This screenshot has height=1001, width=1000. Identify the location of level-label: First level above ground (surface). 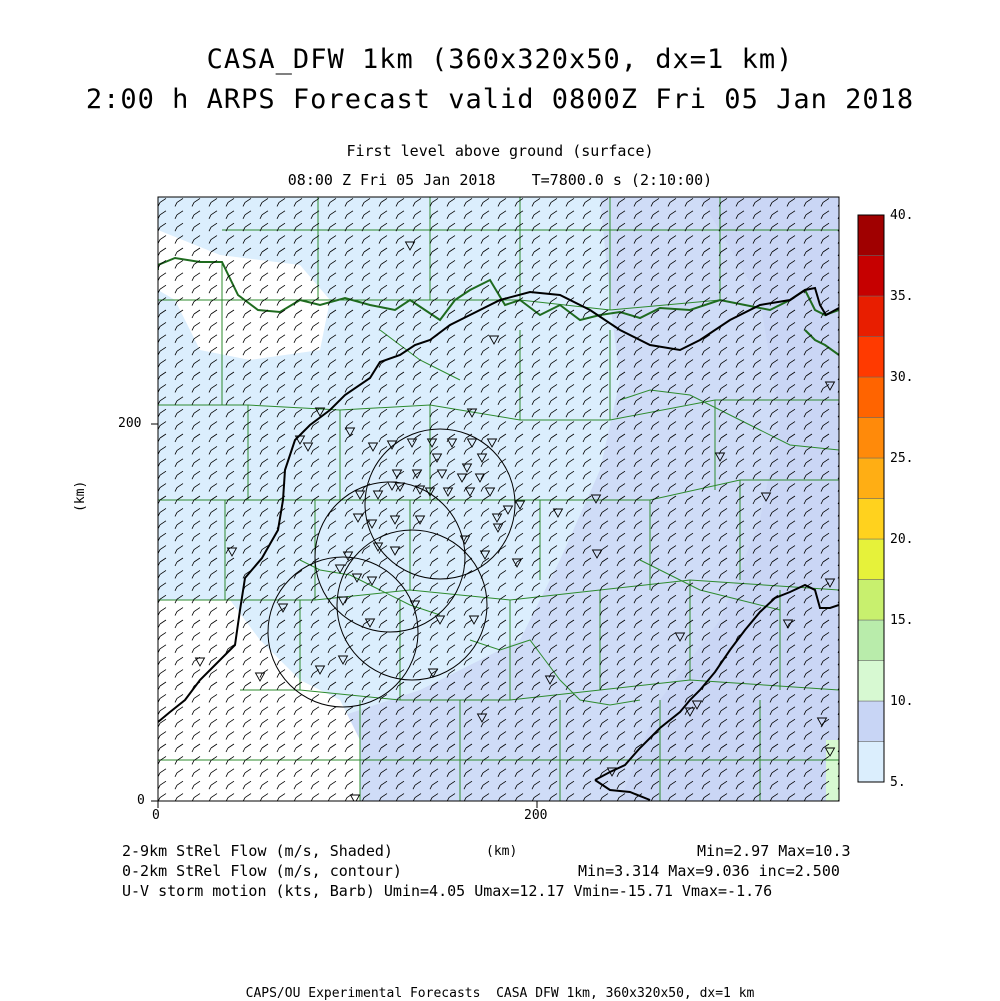
(500, 151).